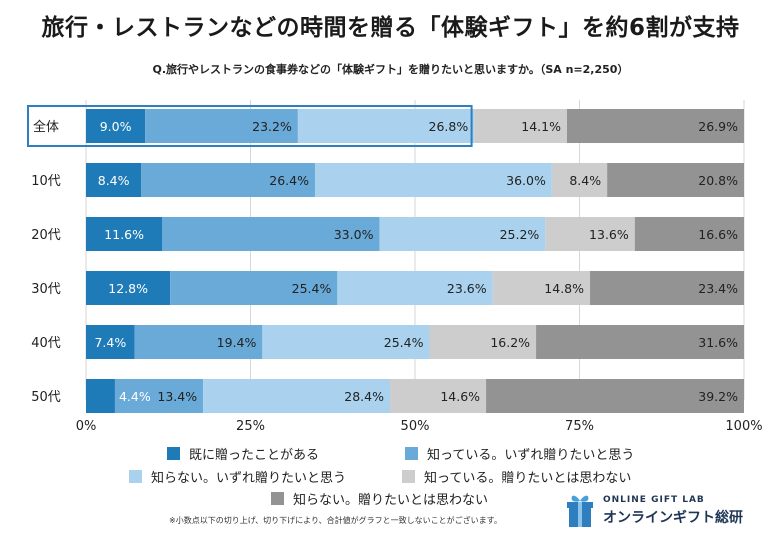 The image size is (781, 558). I want to click on data-label-1-0: 8.4%, so click(114, 180).